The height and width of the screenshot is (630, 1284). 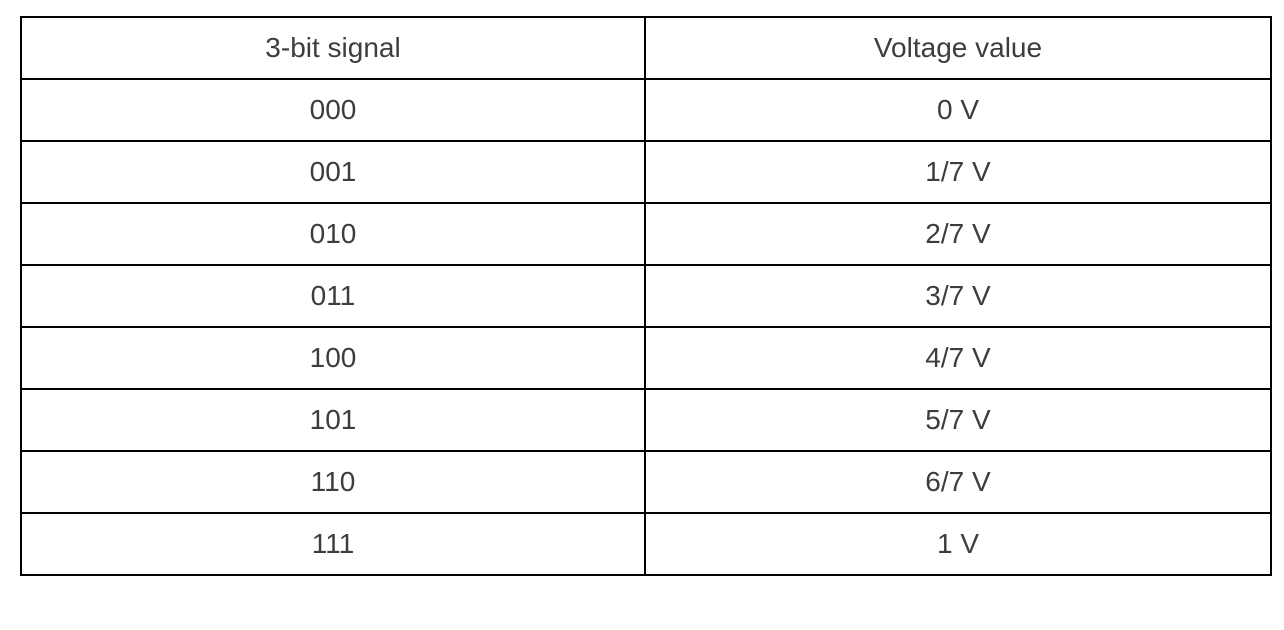 What do you see at coordinates (958, 110) in the screenshot?
I see `voltage-cell: 0 V` at bounding box center [958, 110].